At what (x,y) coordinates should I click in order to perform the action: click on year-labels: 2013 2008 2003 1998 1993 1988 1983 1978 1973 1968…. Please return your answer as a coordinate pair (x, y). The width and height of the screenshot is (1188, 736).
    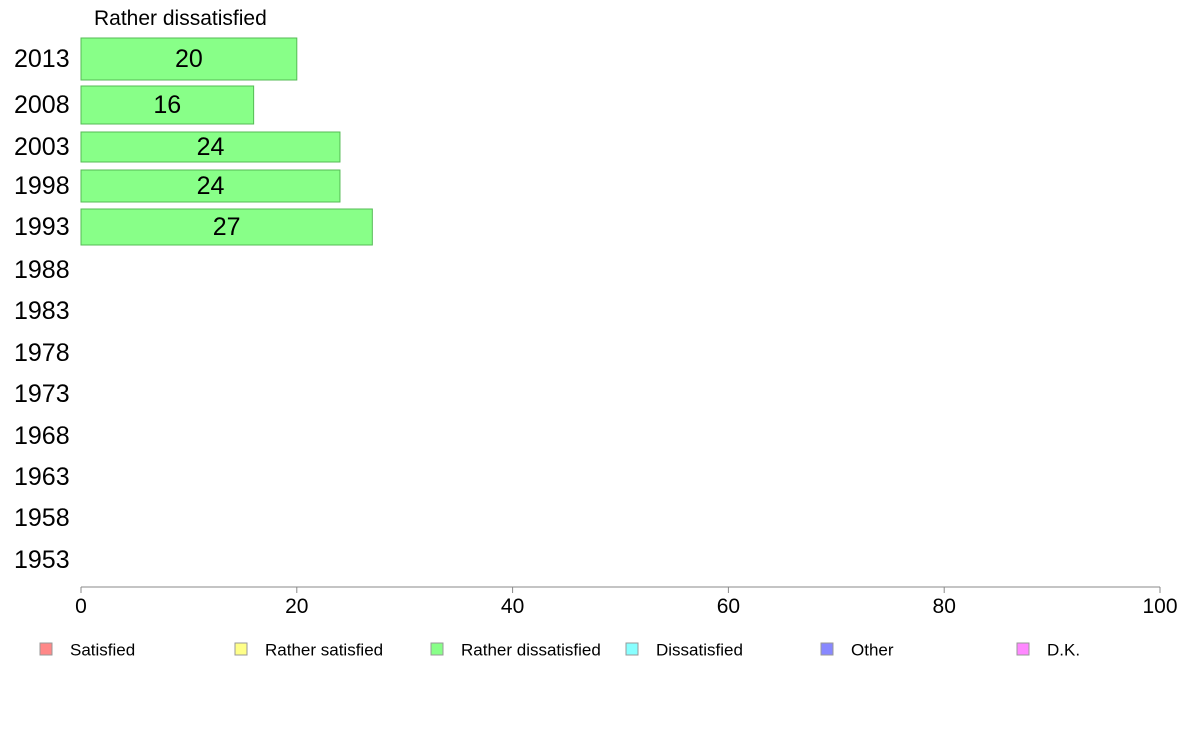
    Looking at the image, I should click on (42, 309).